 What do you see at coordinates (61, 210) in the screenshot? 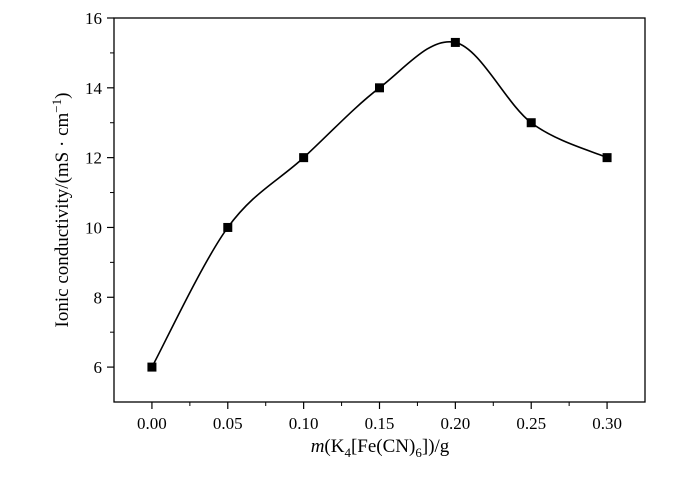
I see `y-axis-label: Ionic conductivity/(mS · cm−1)` at bounding box center [61, 210].